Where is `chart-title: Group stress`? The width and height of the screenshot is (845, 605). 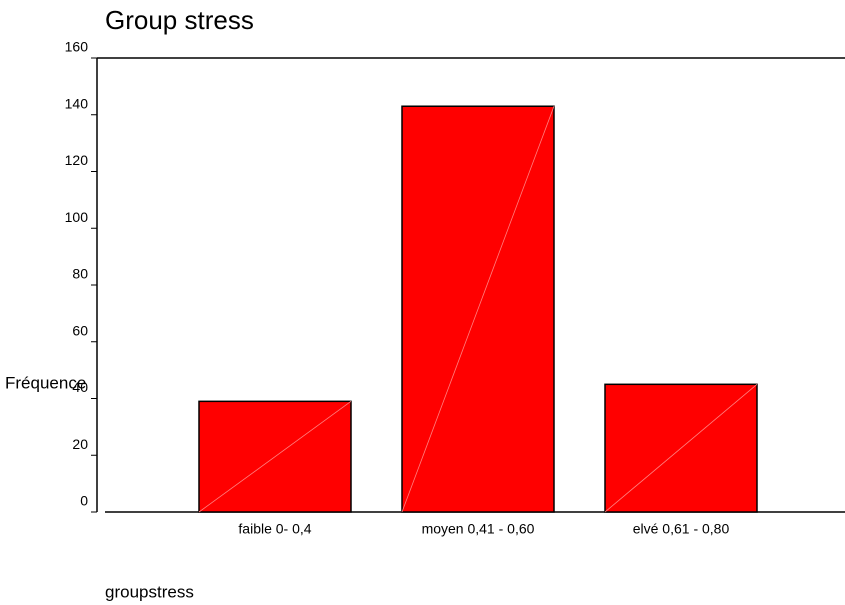 chart-title: Group stress is located at coordinates (179, 20).